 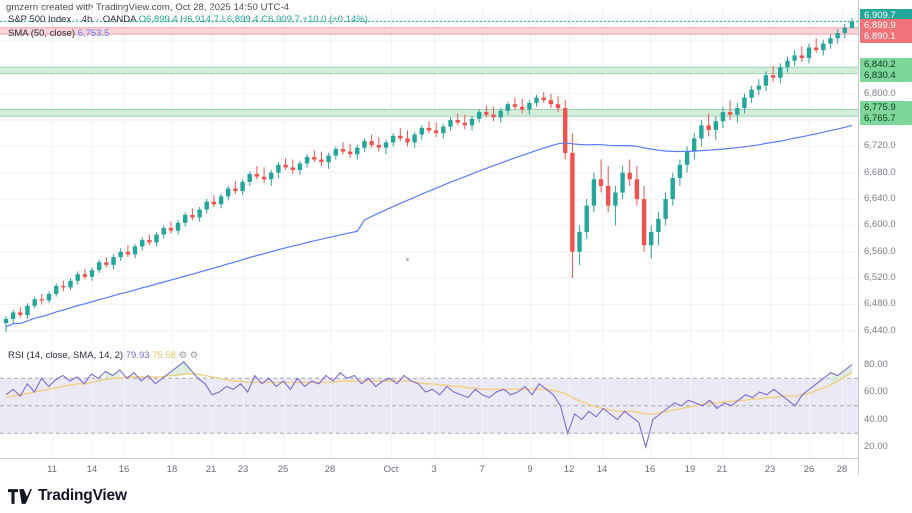 I want to click on price-badge-resistance-band: 6,899.9 6,890.1, so click(x=886, y=31).